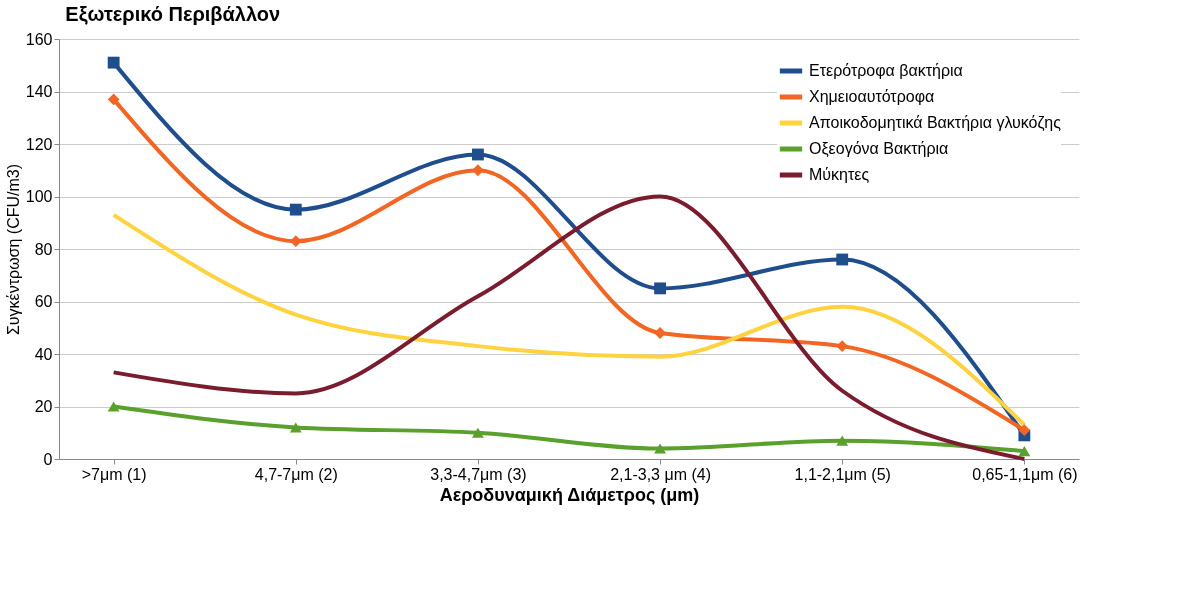 The width and height of the screenshot is (1184, 590). I want to click on x-tick-label: 0,65-1,1μm (6), so click(1025, 474).